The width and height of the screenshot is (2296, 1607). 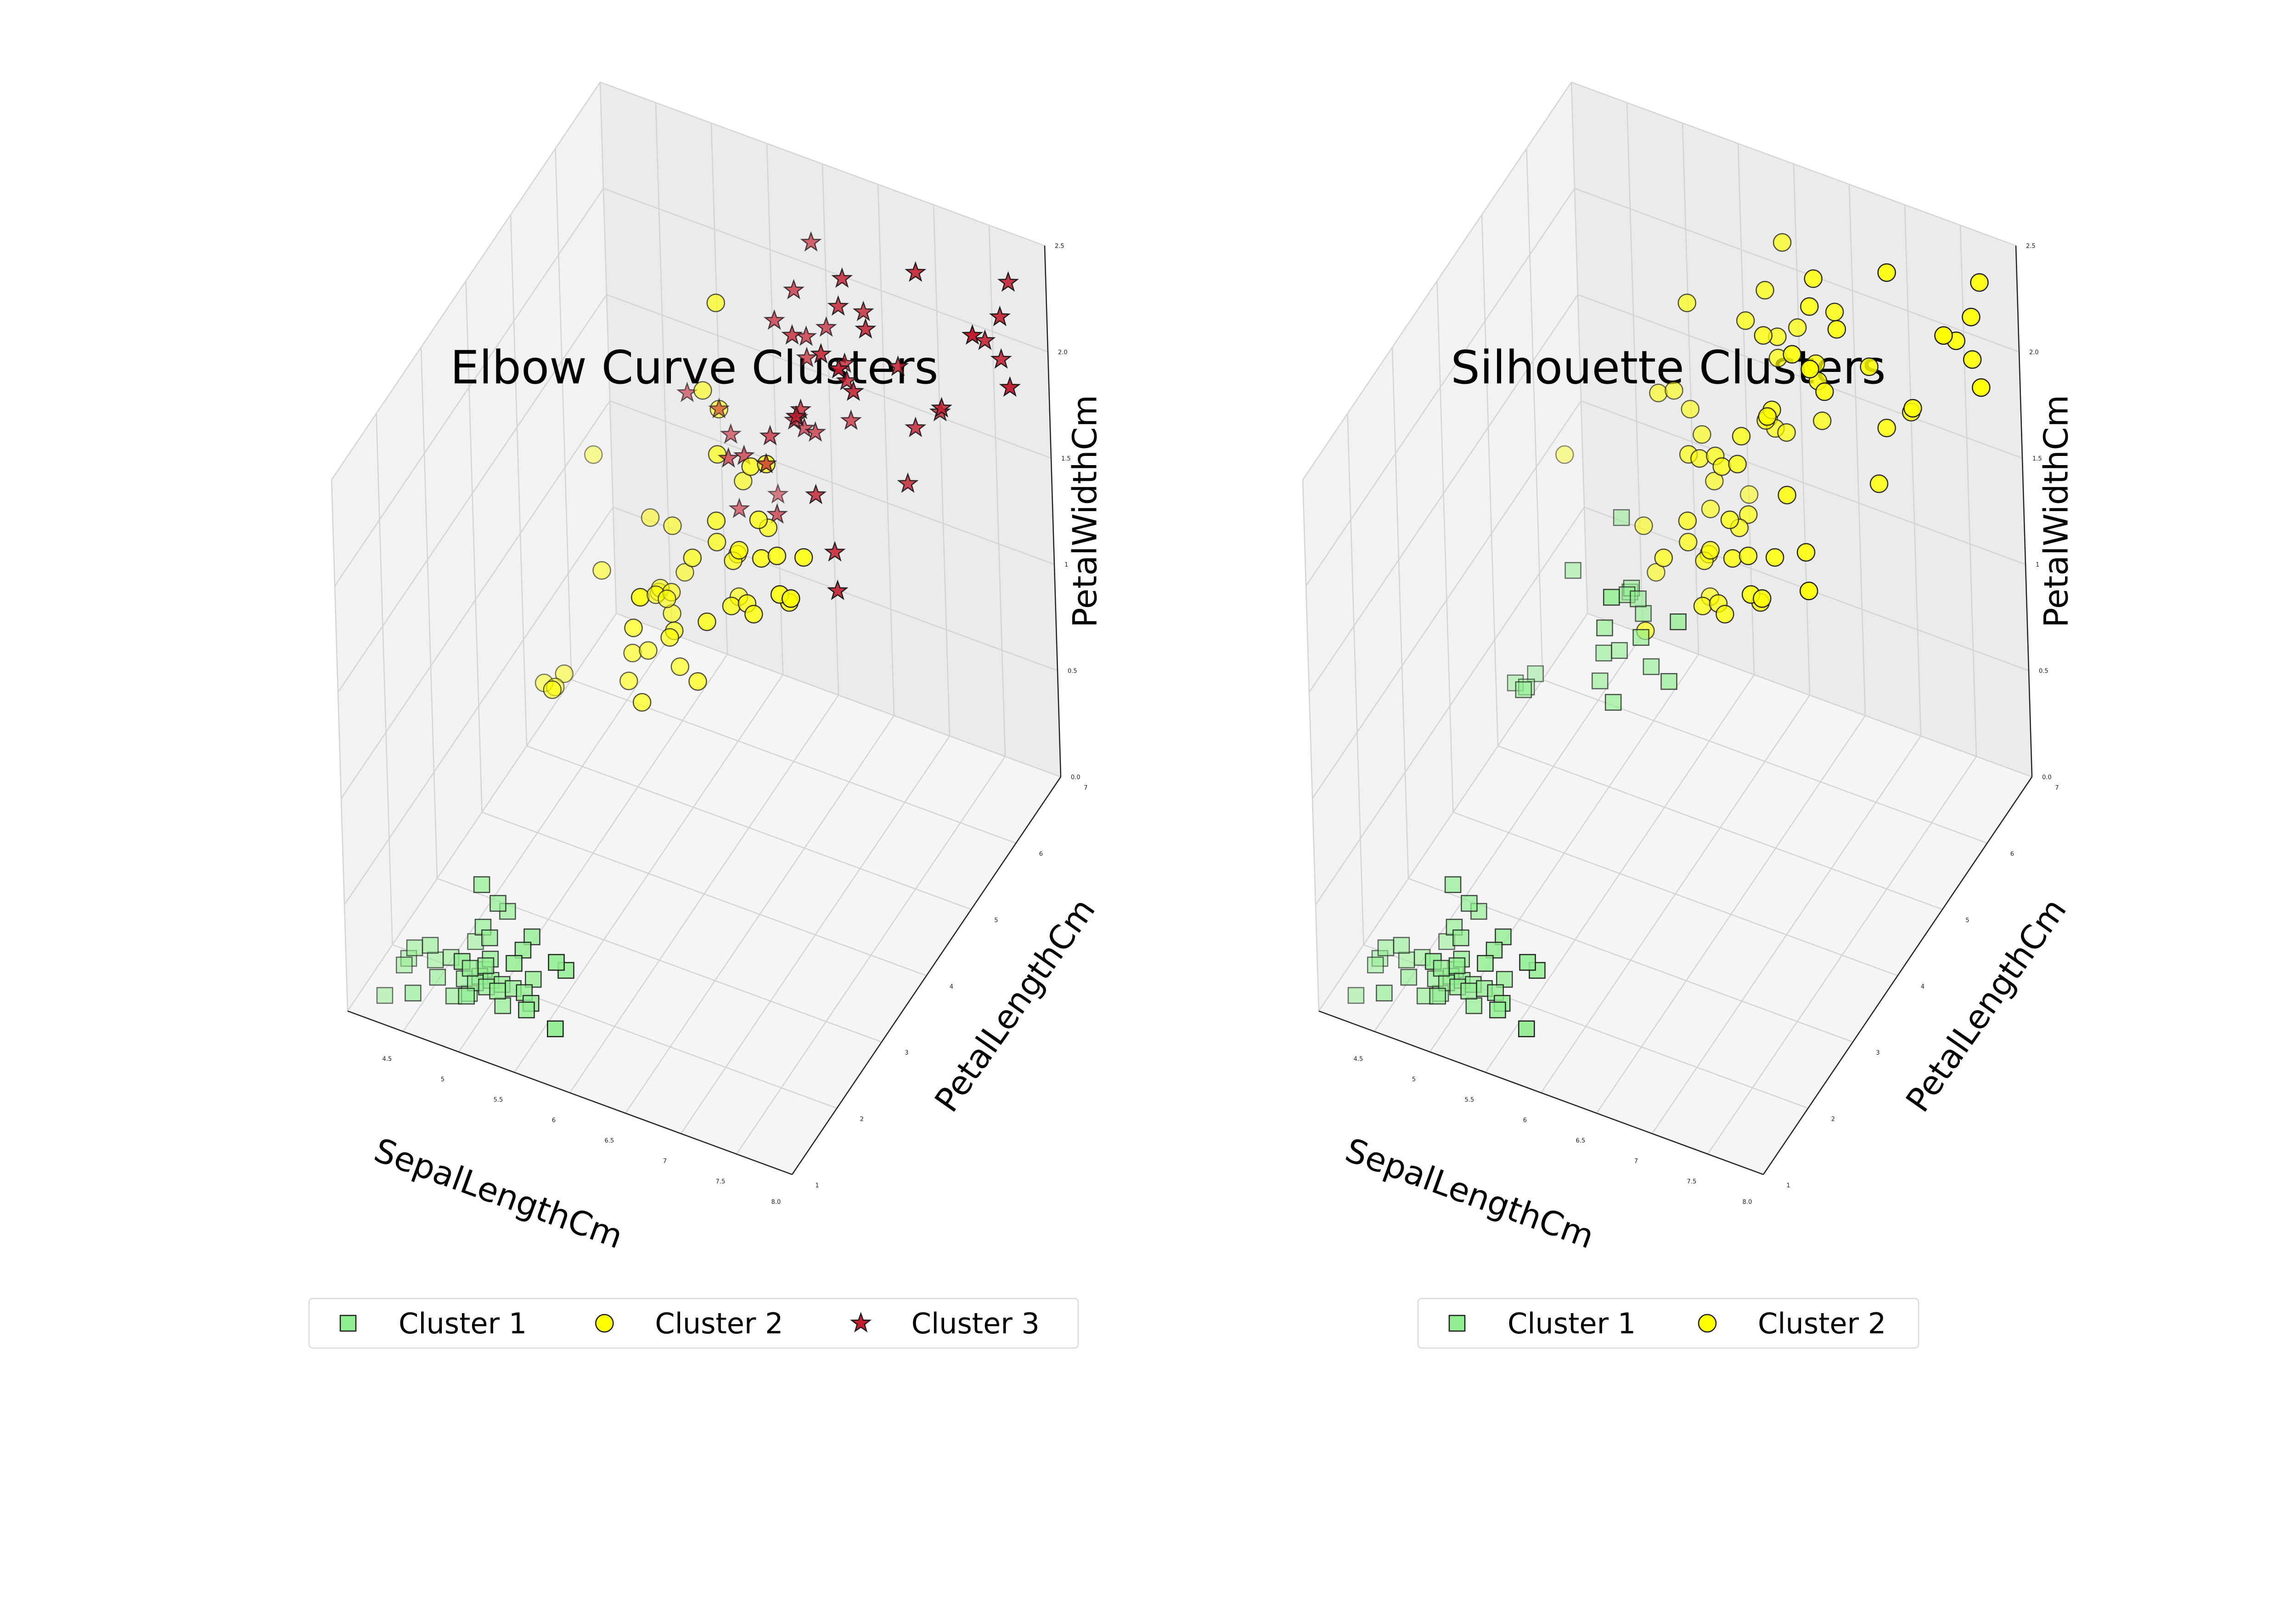 What do you see at coordinates (2038, 565) in the screenshot?
I see `z-tick-label: 1` at bounding box center [2038, 565].